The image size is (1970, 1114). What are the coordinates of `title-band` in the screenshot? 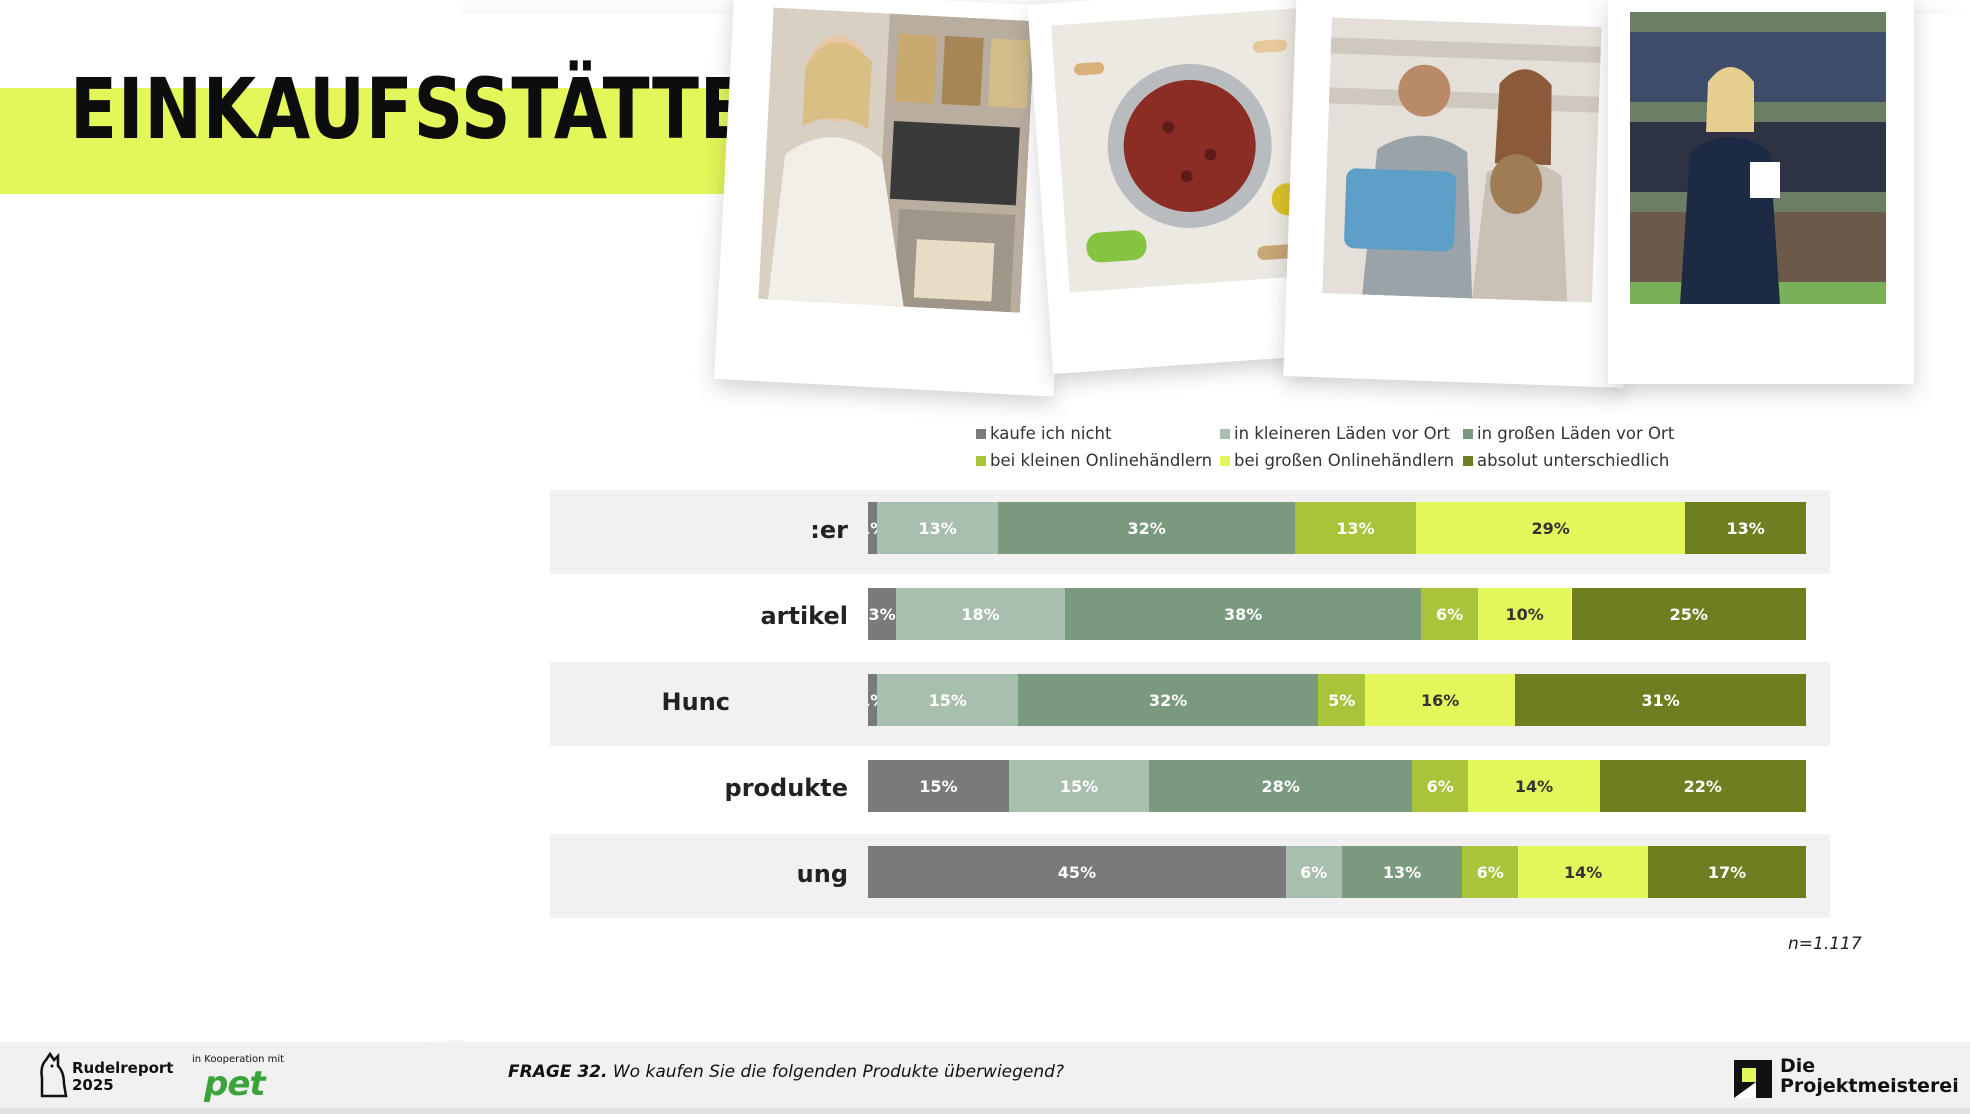 It's located at (370, 141).